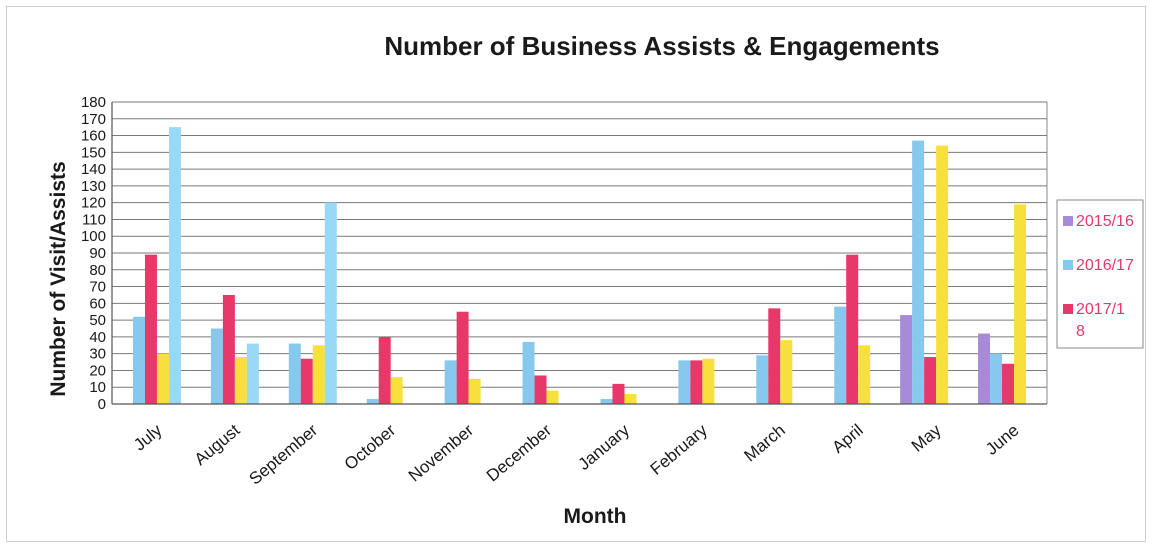 Image resolution: width=1153 pixels, height=549 pixels. Describe the element at coordinates (148, 437) in the screenshot. I see `x-tick-label: July` at that location.